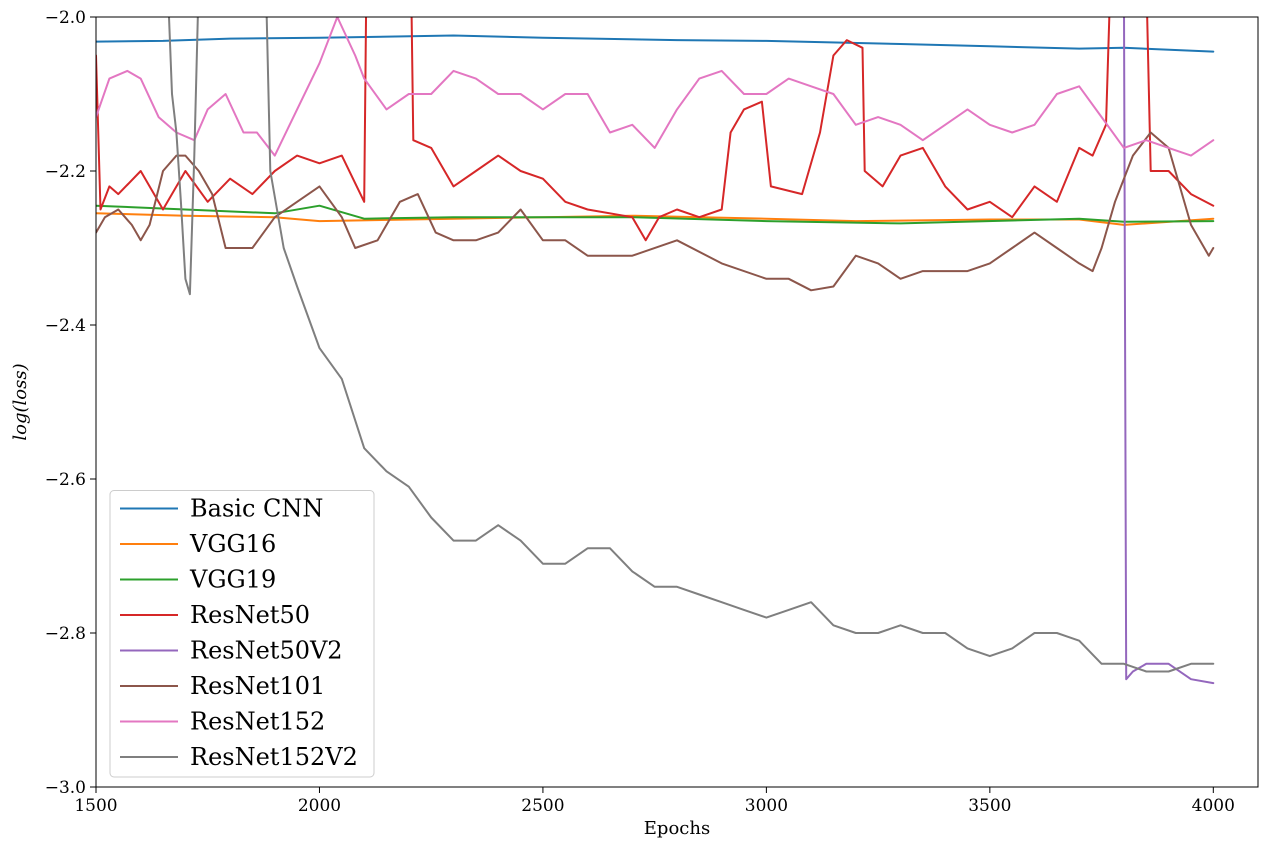 This screenshot has height=848, width=1268. Describe the element at coordinates (65, 326) in the screenshot. I see `y-tick-label: −2.4` at that location.